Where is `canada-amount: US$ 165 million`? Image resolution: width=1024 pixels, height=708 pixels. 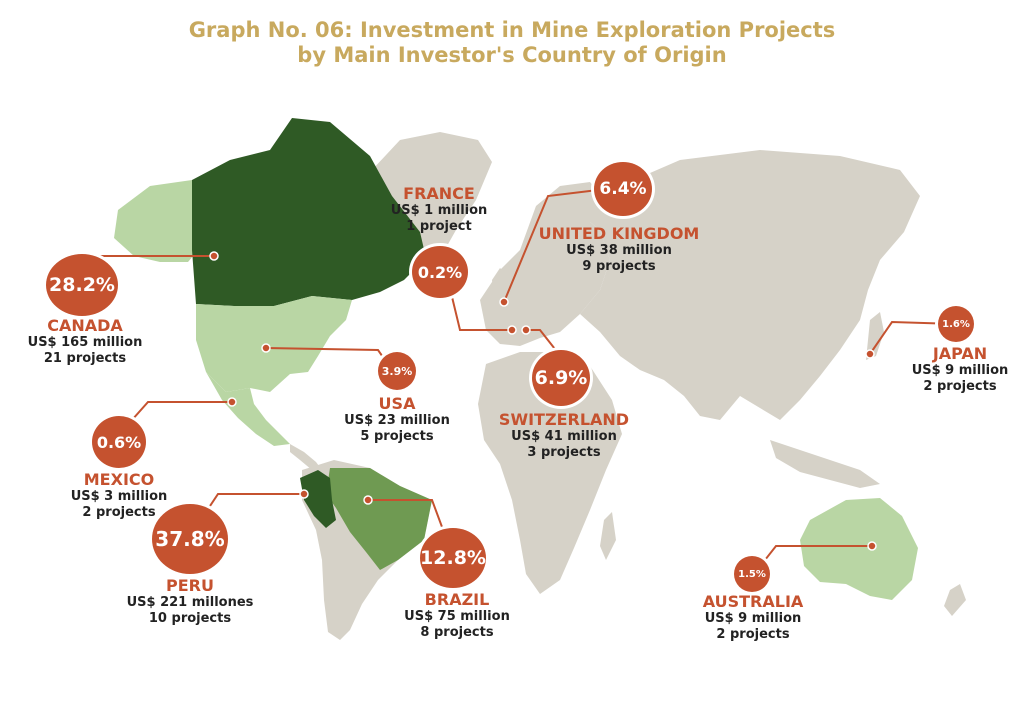
canada-amount: US$ 165 million is located at coordinates (85, 342).